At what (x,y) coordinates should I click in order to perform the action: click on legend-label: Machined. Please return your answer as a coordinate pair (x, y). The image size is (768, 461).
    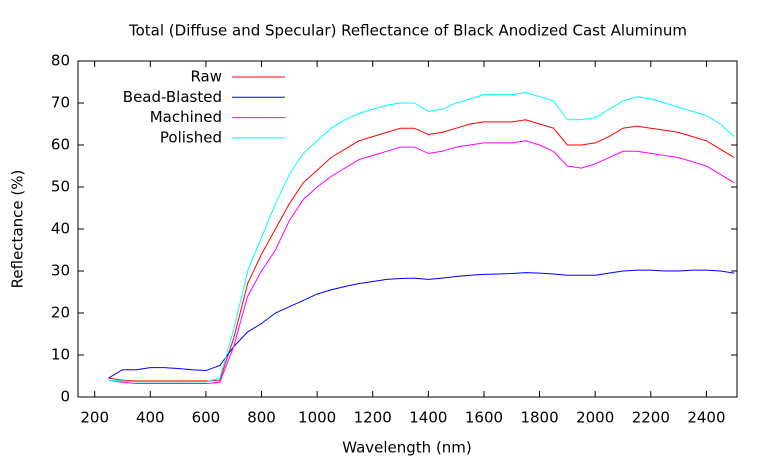
    Looking at the image, I should click on (186, 117).